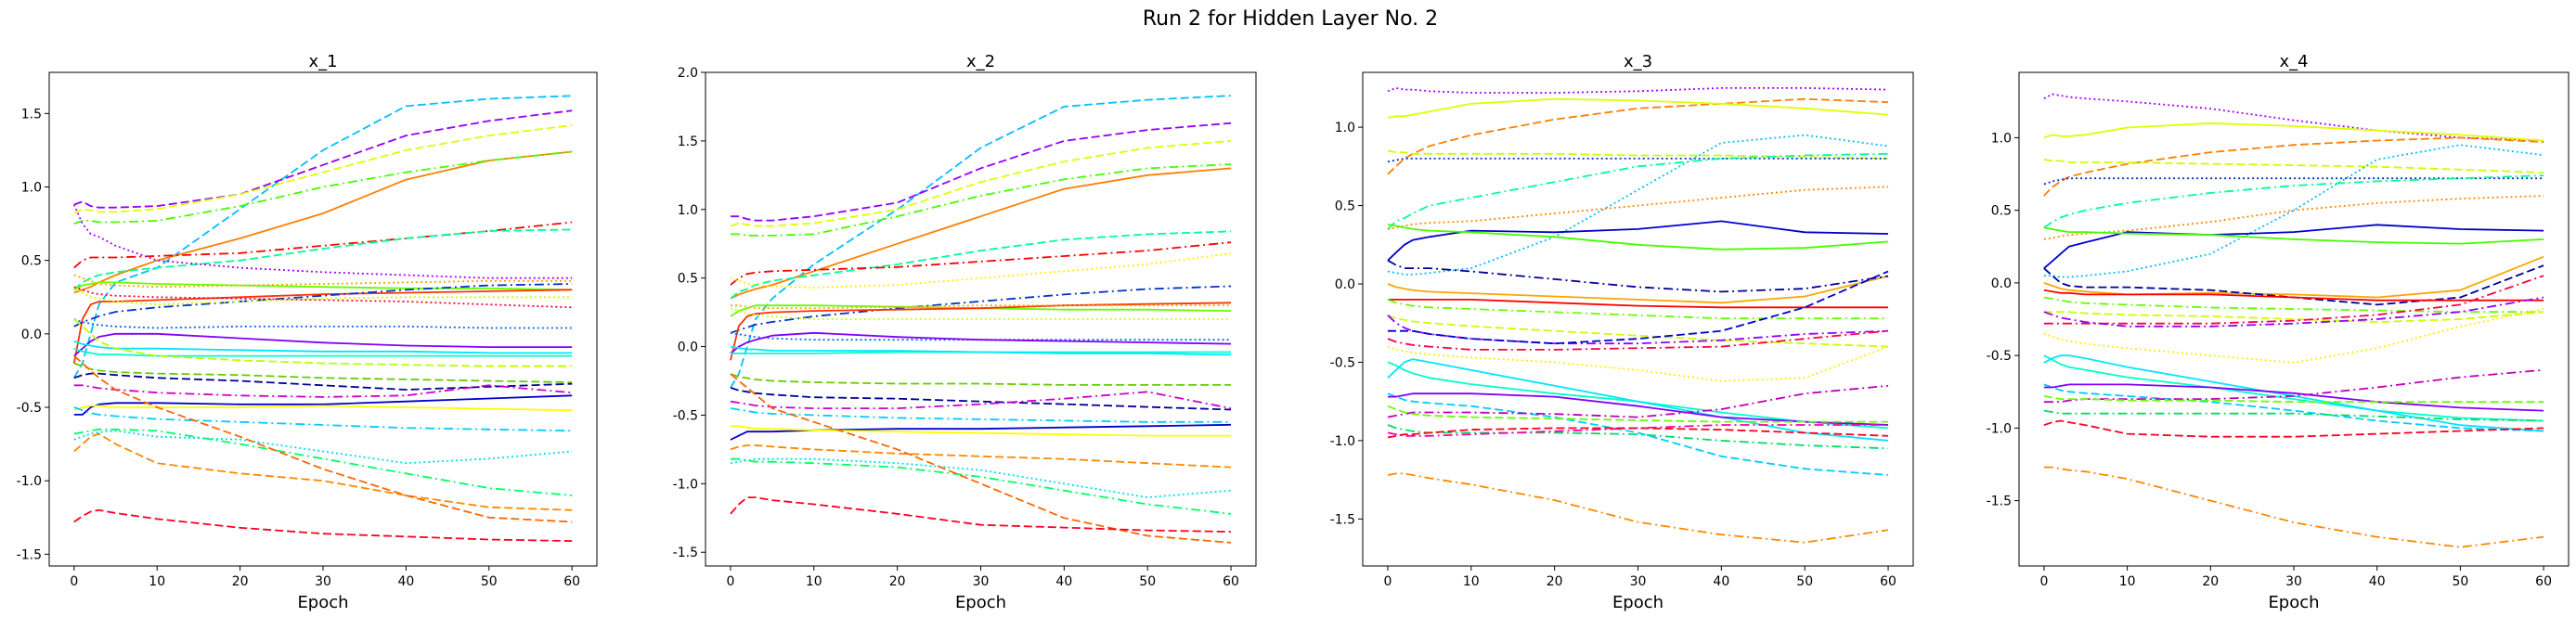 This screenshot has width=2576, height=617. Describe the element at coordinates (688, 210) in the screenshot. I see `y-tick-label: 1.0` at that location.